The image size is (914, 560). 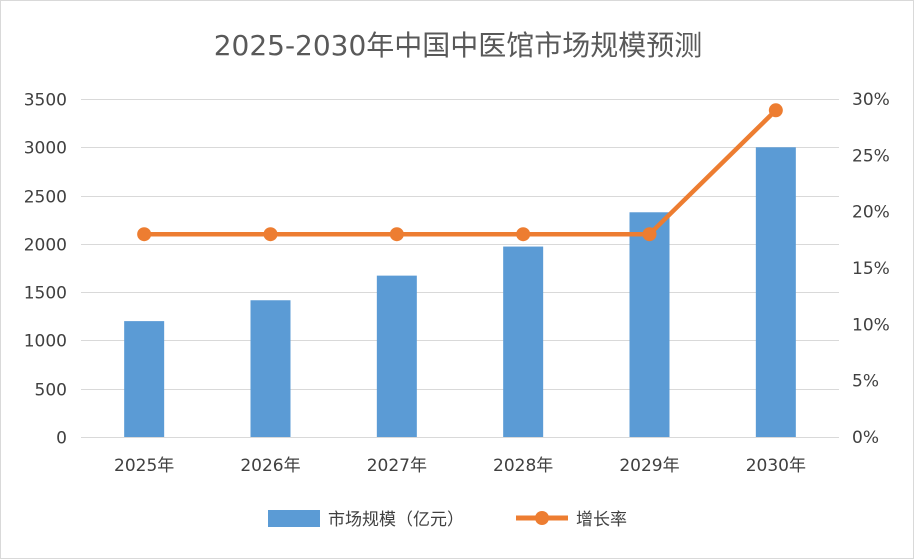 I want to click on left-tick-label: 2000, so click(x=45, y=246).